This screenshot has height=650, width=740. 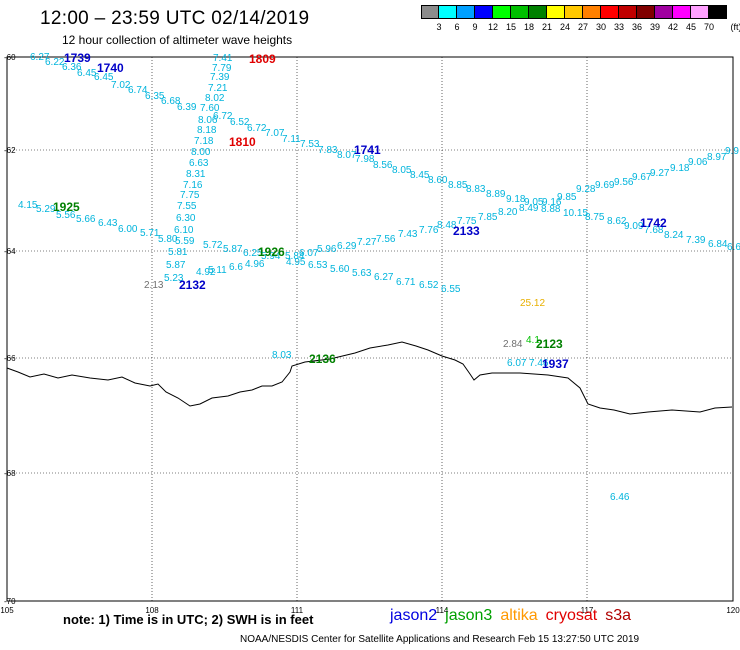 I want to click on wave-height-value: 7.83, so click(x=328, y=150).